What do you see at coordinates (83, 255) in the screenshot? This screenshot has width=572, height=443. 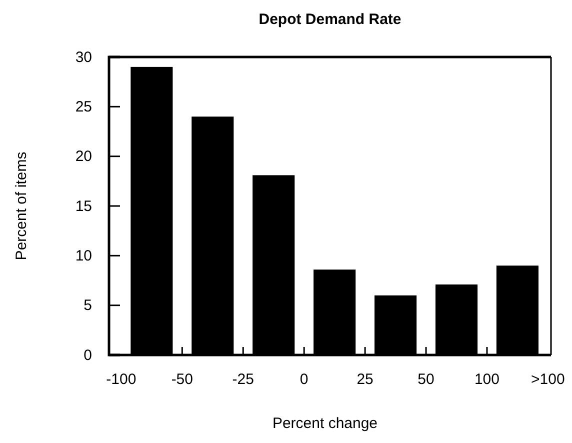 I see `y-tick-label: 10` at bounding box center [83, 255].